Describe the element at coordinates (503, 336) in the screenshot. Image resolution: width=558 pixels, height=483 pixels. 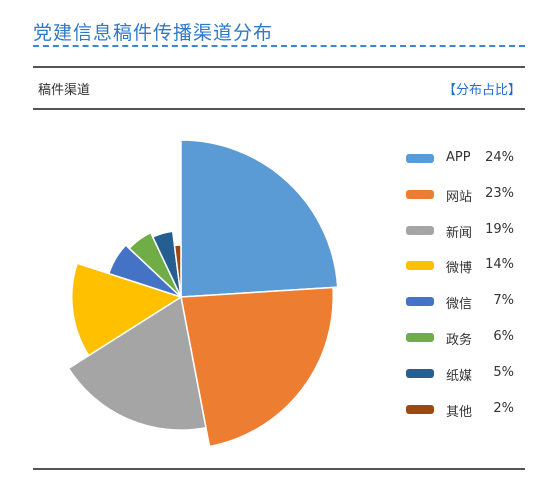
I see `legend-value: 6%` at that location.